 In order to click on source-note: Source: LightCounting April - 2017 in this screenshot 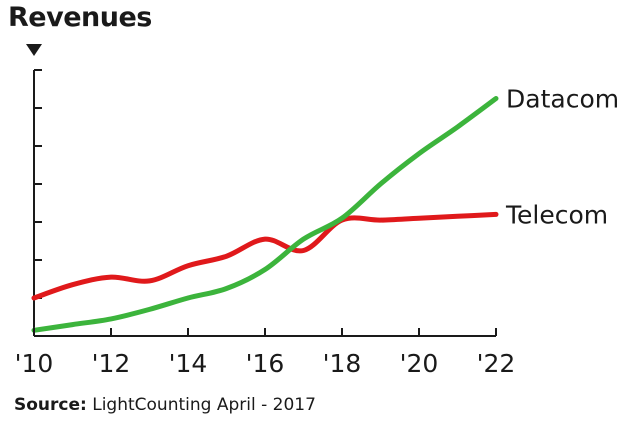, I will do `click(165, 405)`.